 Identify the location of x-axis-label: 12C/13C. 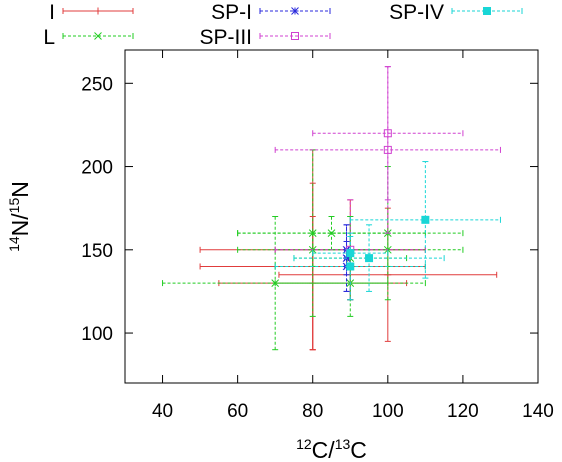
(331, 449).